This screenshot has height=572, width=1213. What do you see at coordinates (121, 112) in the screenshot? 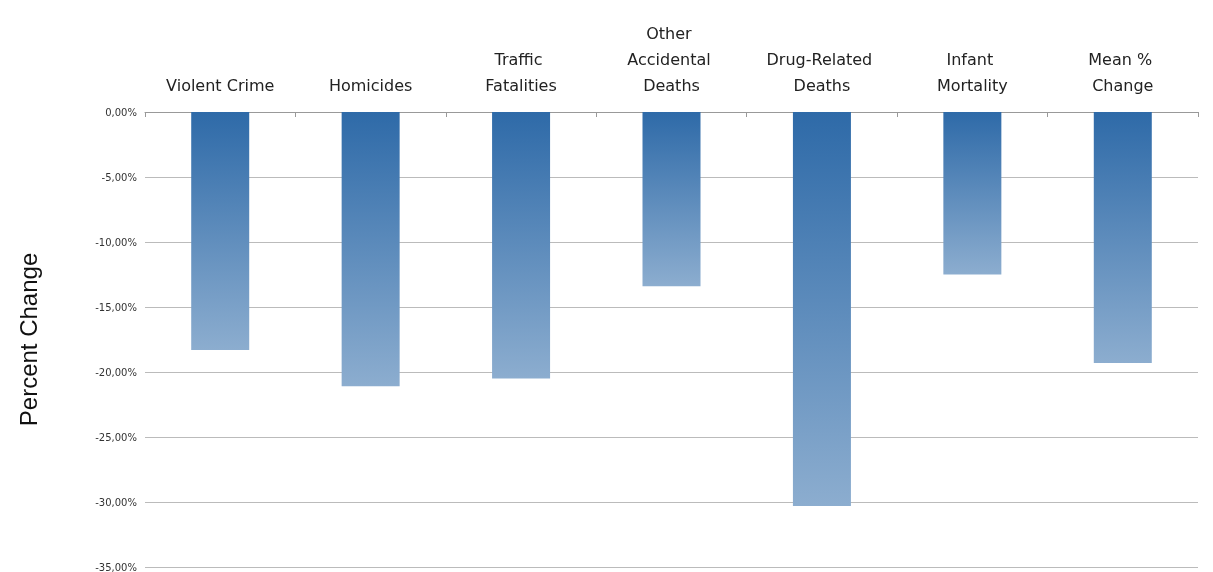
I see `y-tick-label: 0,00%` at bounding box center [121, 112].